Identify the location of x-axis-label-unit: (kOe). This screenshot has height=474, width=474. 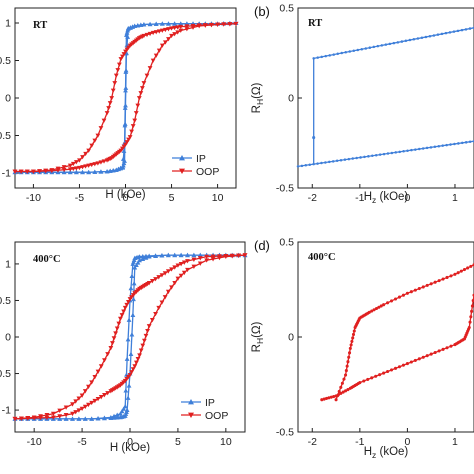
(392, 452).